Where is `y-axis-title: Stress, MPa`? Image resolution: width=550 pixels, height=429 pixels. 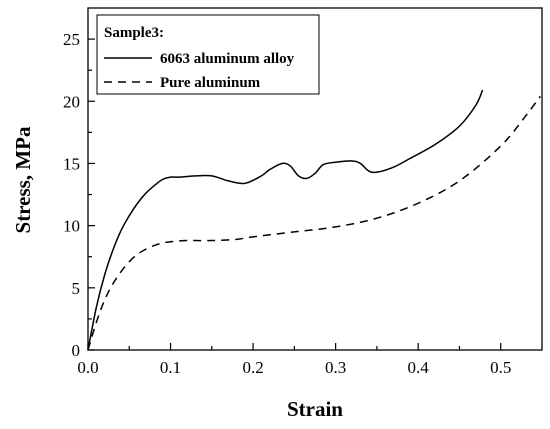 y-axis-title: Stress, MPa is located at coordinates (23, 179).